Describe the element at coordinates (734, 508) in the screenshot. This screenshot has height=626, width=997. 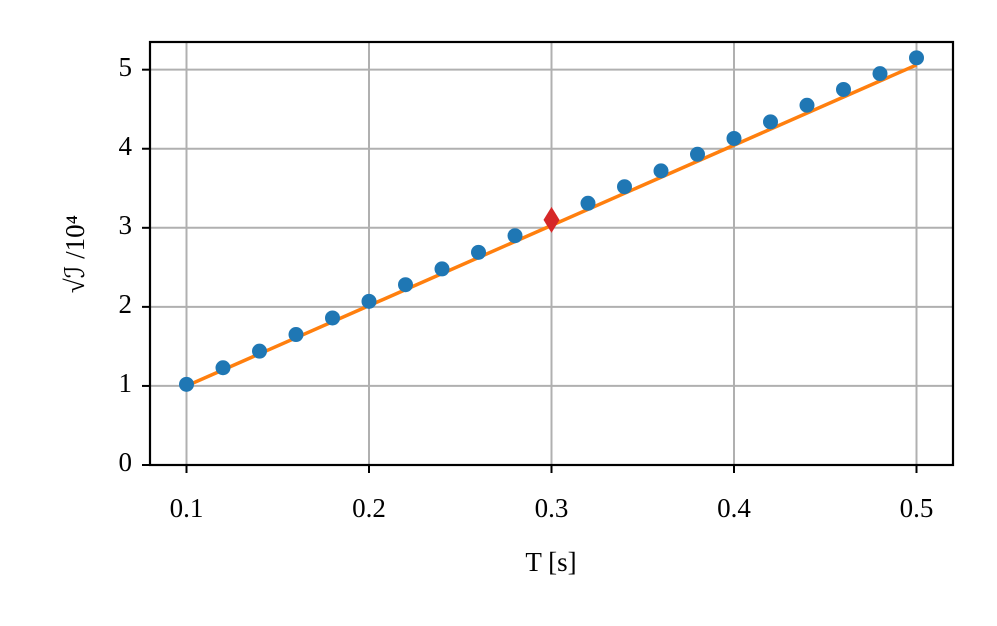
I see `x-tick-label: 0.4` at that location.